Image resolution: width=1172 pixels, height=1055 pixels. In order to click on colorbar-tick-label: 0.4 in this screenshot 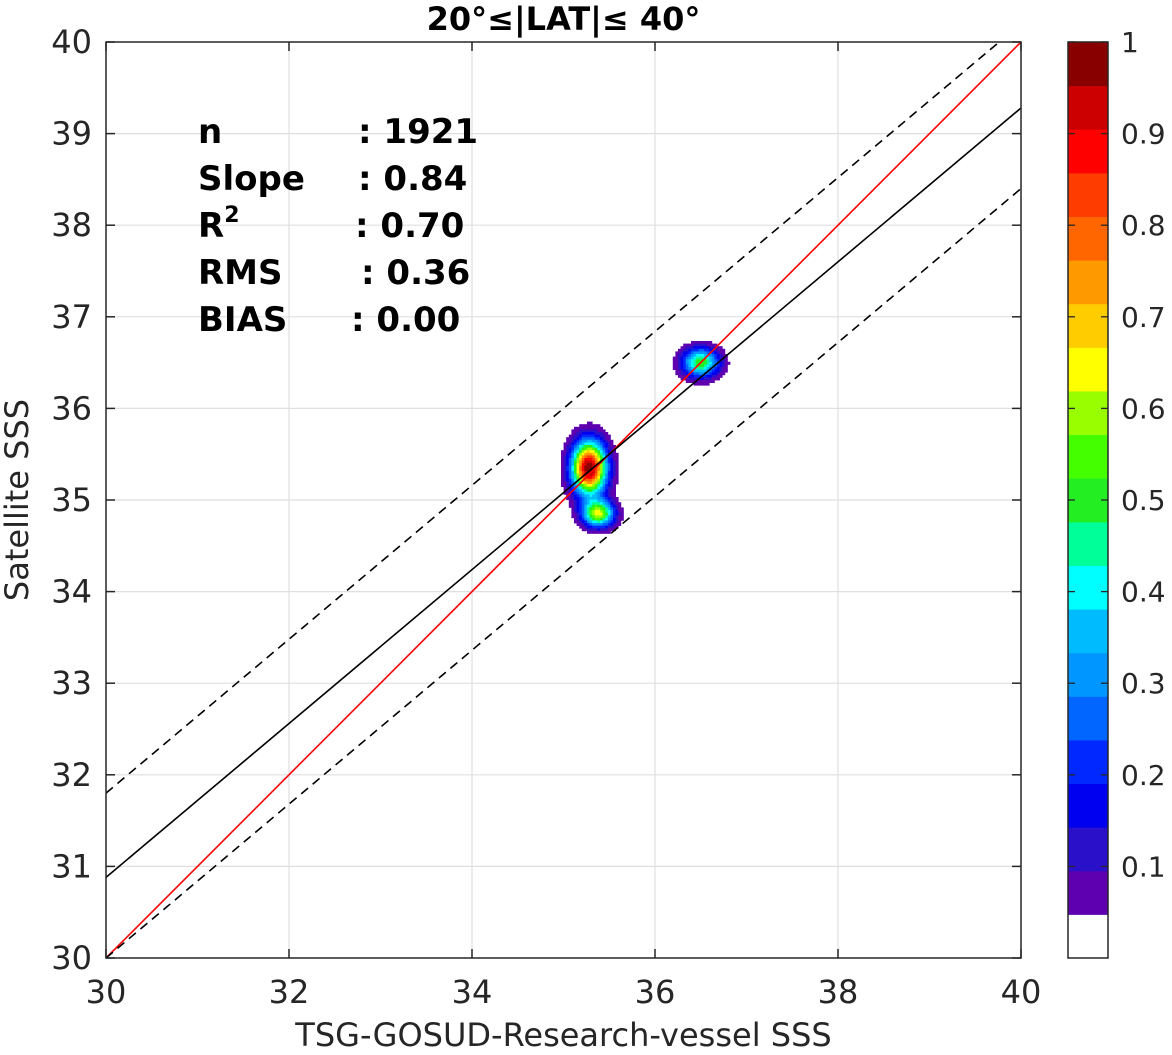, I will do `click(1143, 592)`.